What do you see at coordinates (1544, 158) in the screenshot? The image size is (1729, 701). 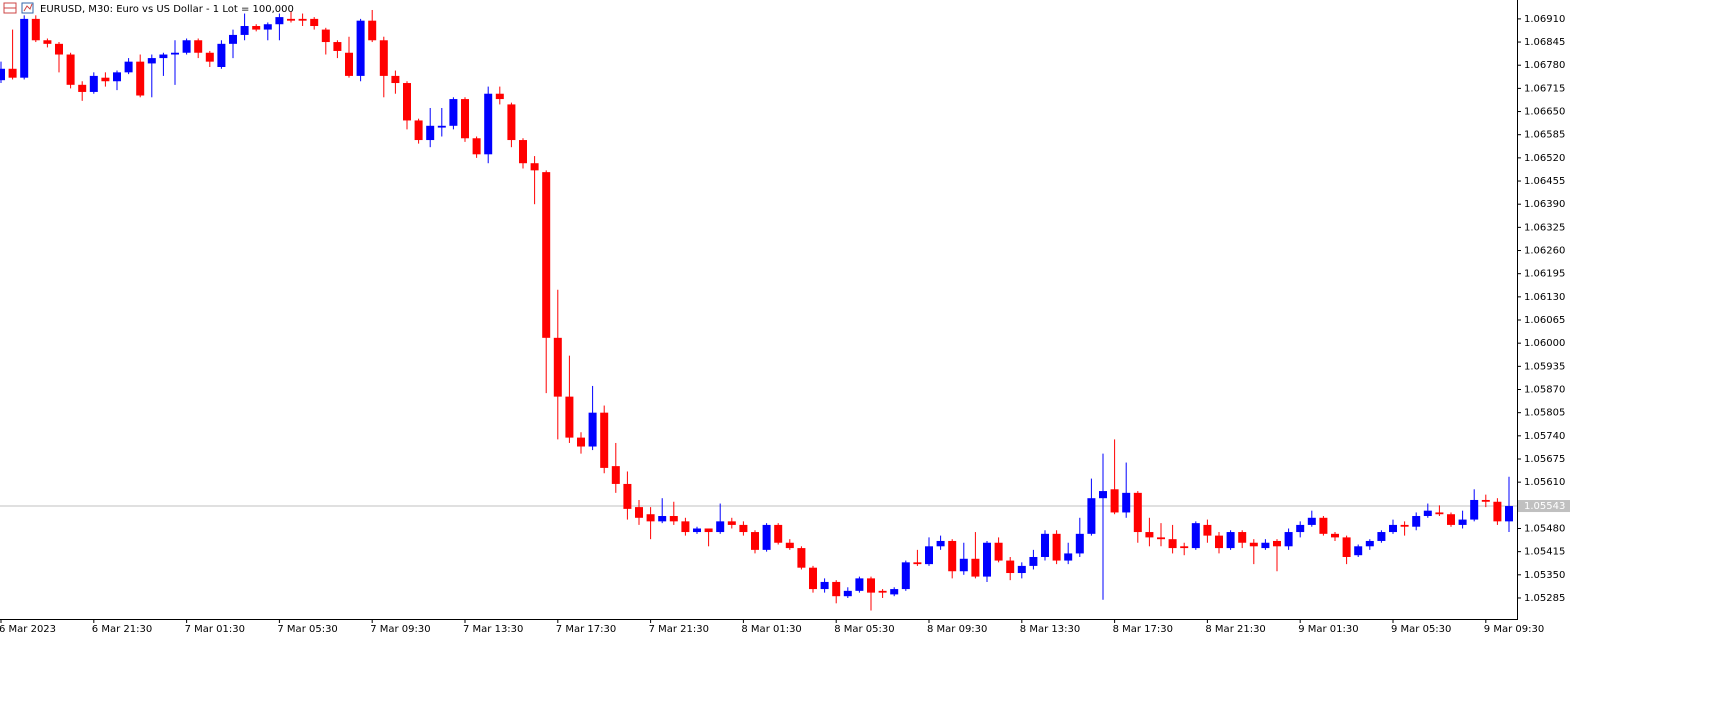 I see `y-tick-label: 1.06520` at bounding box center [1544, 158].